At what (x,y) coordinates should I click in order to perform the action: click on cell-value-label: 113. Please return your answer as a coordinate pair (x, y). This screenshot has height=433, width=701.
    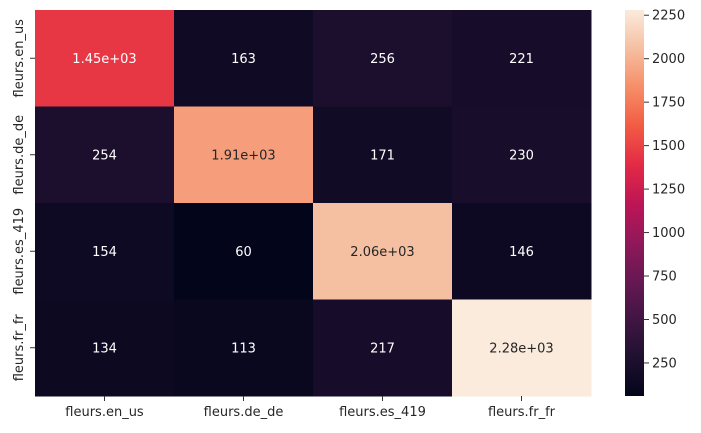
    Looking at the image, I should click on (243, 348).